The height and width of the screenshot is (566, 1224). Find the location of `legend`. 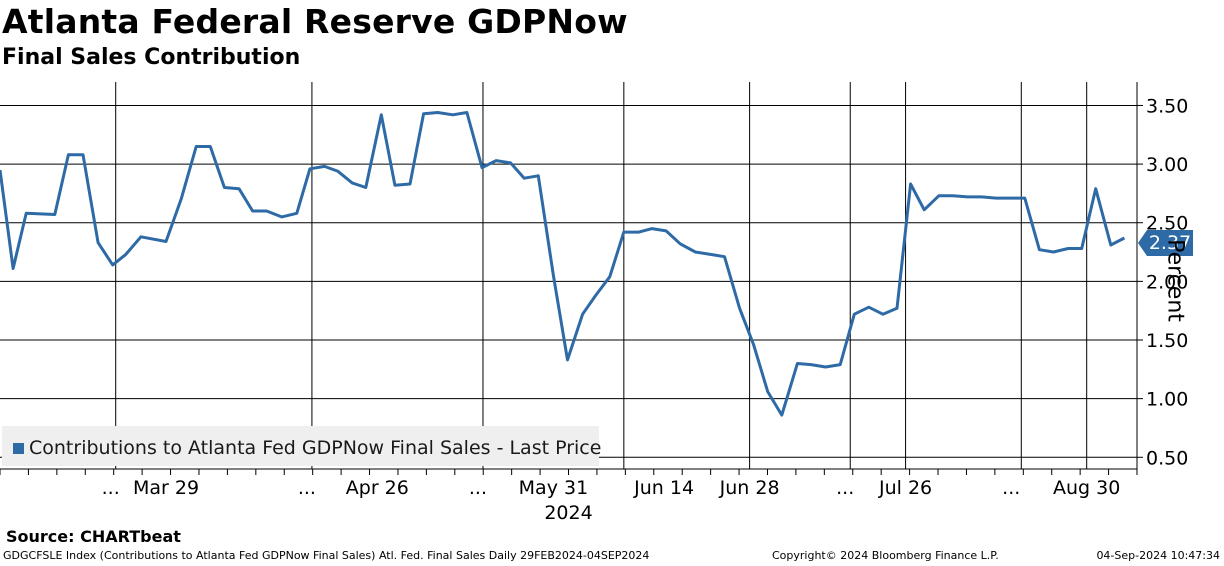

legend is located at coordinates (300, 446).